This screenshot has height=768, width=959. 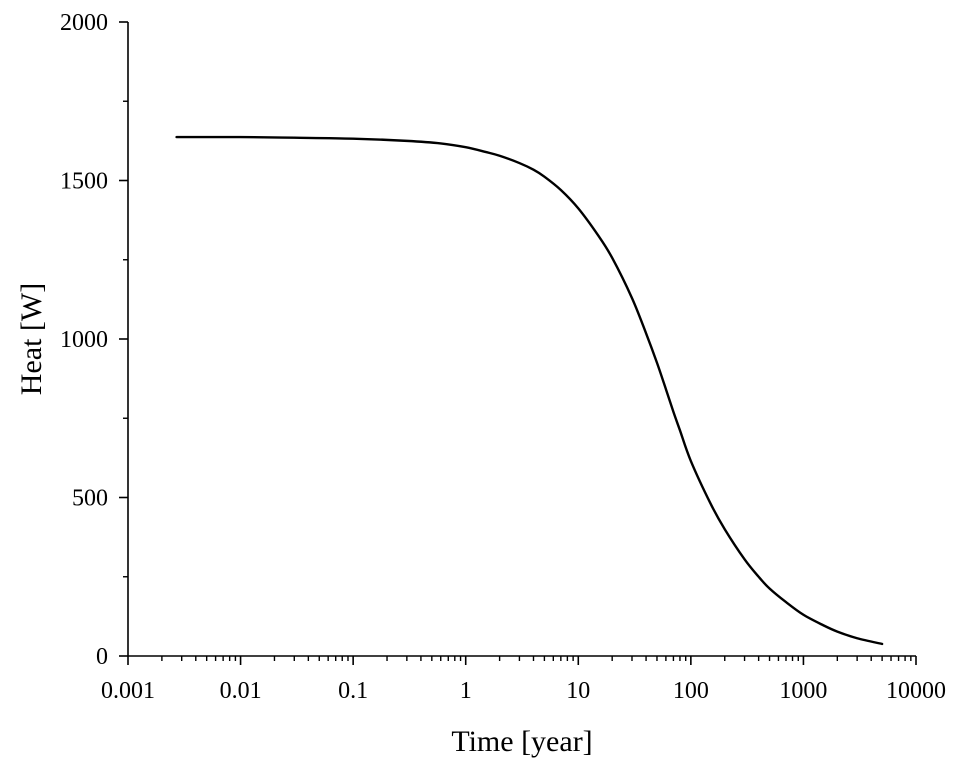 I want to click on x-tick-label: 0.1, so click(x=353, y=691).